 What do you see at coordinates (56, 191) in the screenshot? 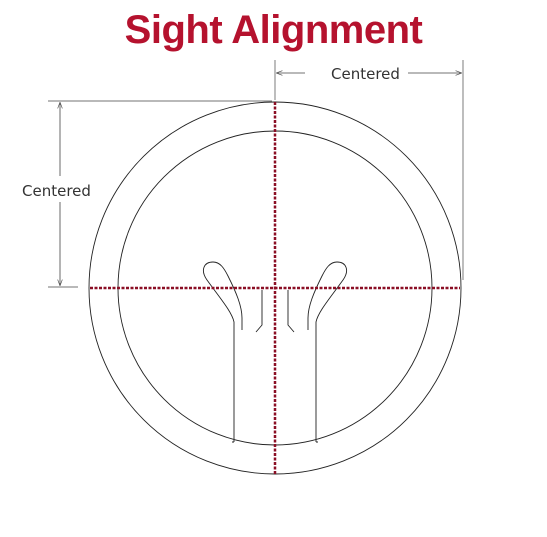
I see `vertical-dimension-label: Centered` at bounding box center [56, 191].